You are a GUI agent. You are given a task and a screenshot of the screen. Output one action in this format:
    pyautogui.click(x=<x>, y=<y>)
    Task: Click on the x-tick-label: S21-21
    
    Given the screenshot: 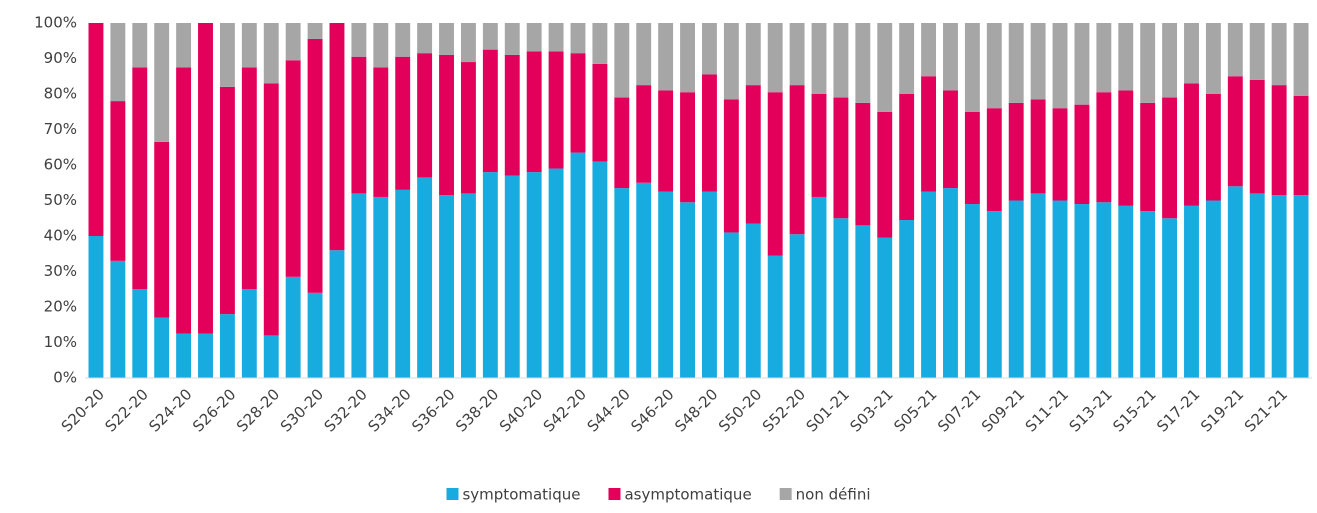 What is the action you would take?
    pyautogui.click(x=1266, y=410)
    